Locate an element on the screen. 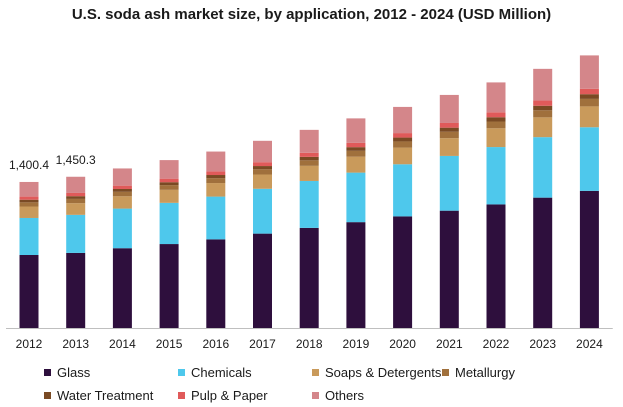 The height and width of the screenshot is (407, 623). bar-2020-chemicals is located at coordinates (403, 190).